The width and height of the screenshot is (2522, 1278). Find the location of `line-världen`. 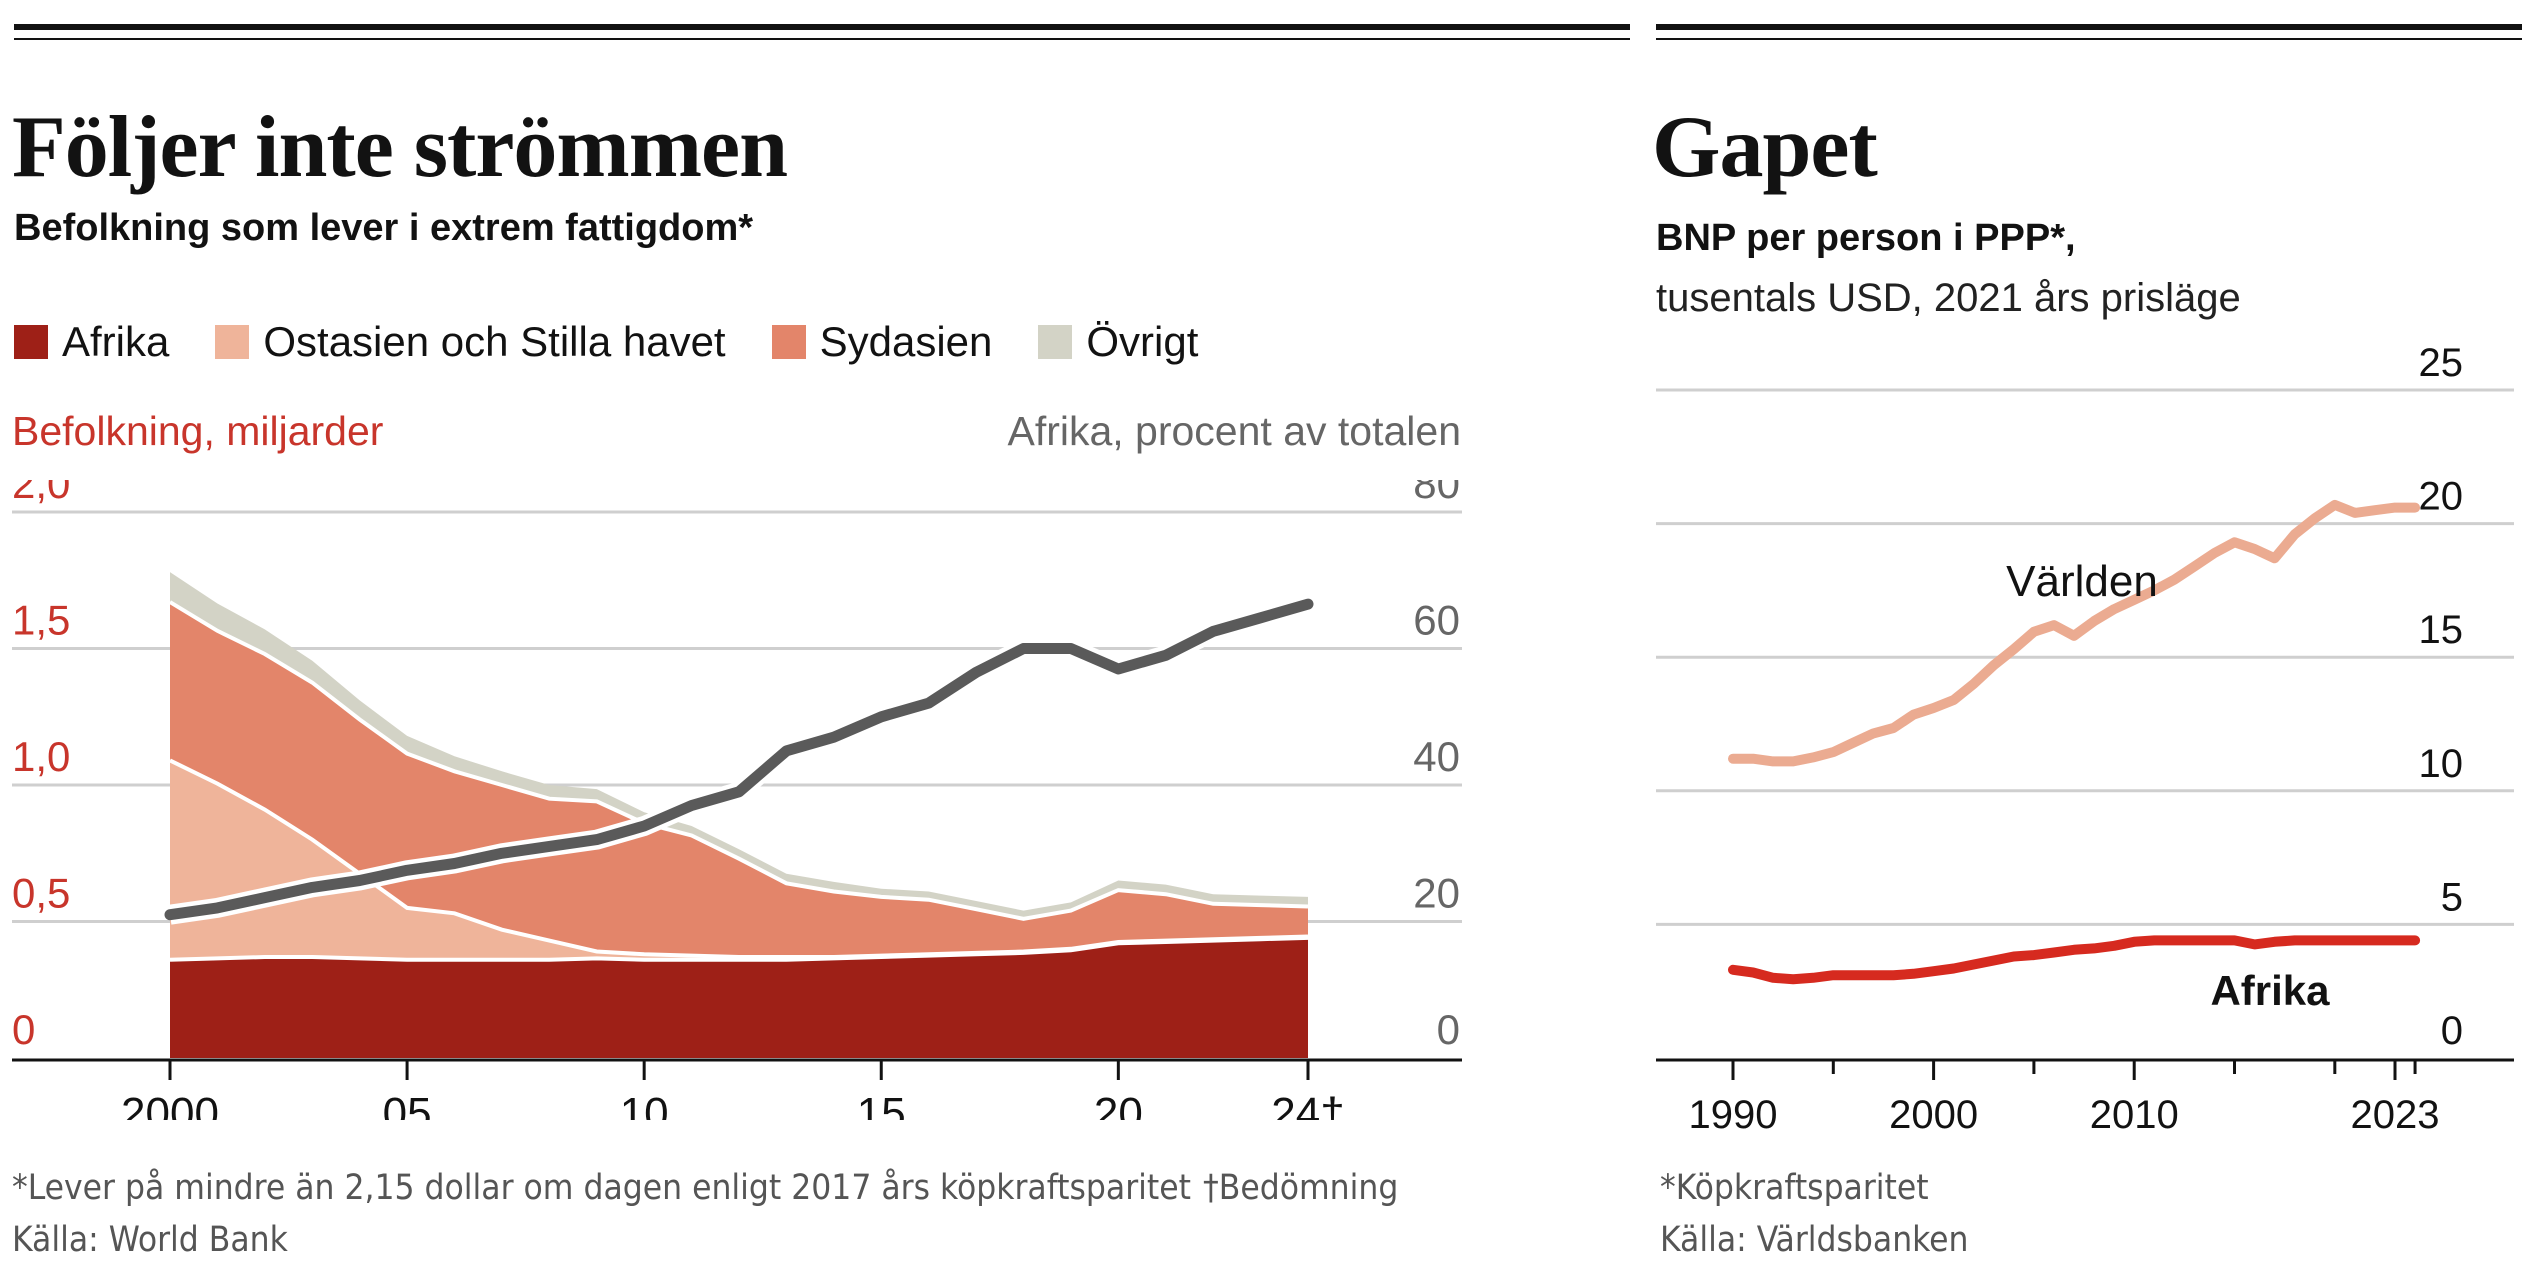

line-världen is located at coordinates (2074, 633).